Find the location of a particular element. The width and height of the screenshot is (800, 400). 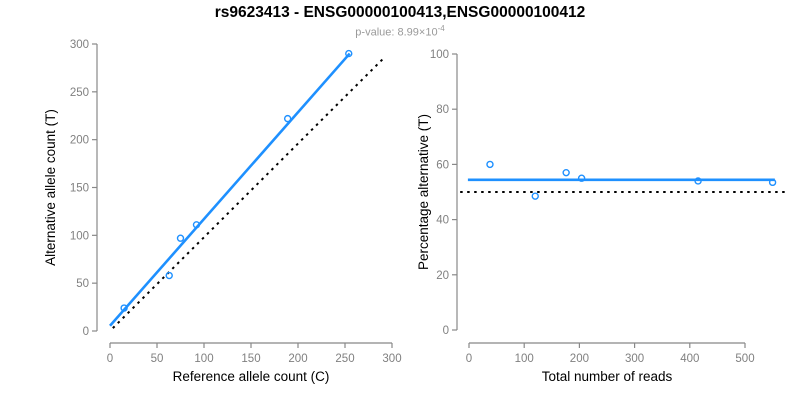

y-axis-title: Alternative allele count (T) is located at coordinates (50, 187).